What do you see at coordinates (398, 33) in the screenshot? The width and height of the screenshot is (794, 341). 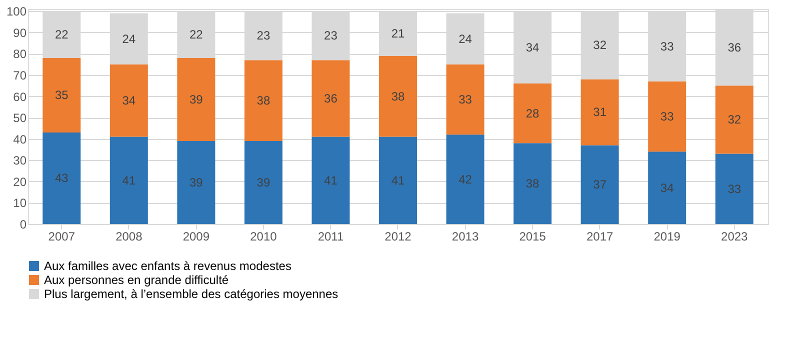 I see `data-label: 21` at bounding box center [398, 33].